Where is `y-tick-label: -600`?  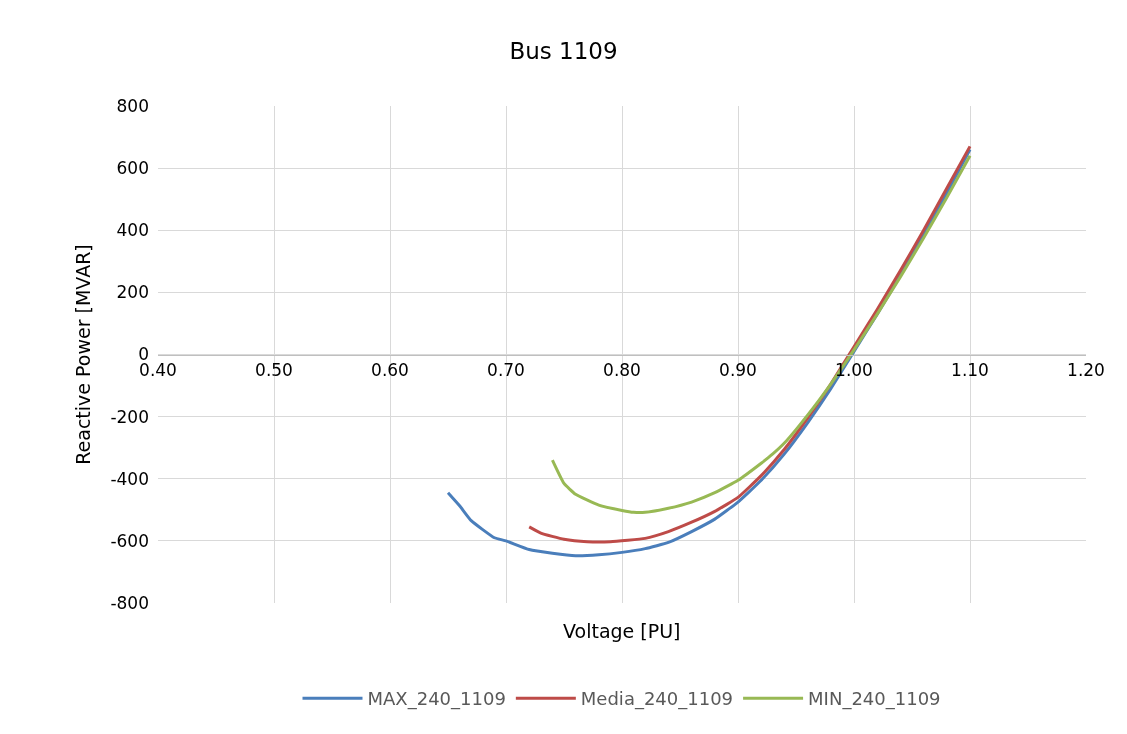 y-tick-label: -600 is located at coordinates (129, 540).